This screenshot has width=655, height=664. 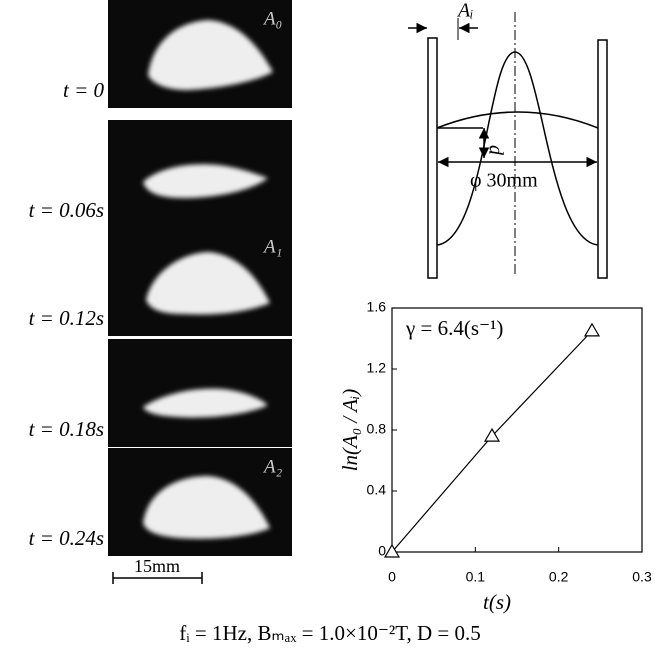 I want to click on image-label: A₀, so click(x=272, y=18).